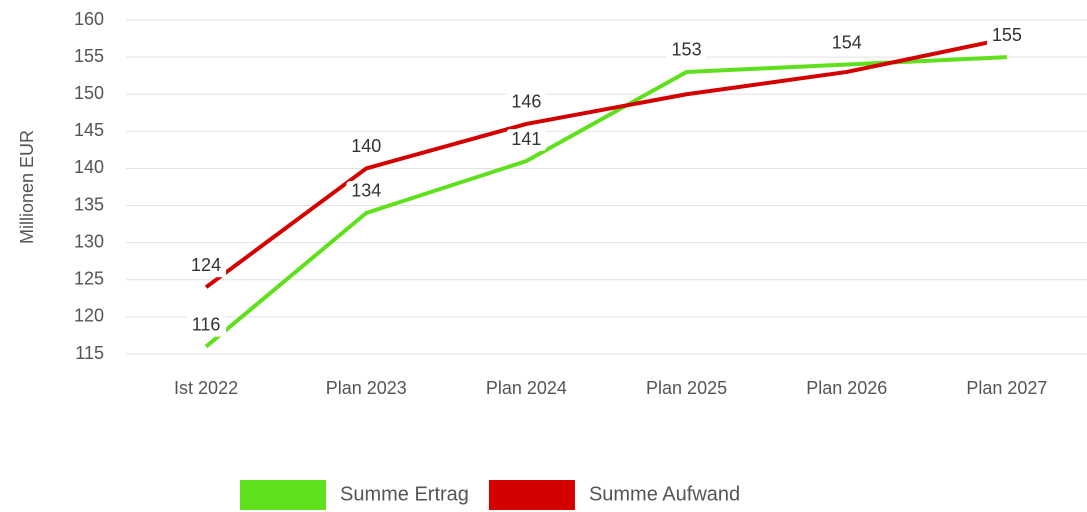 The width and height of the screenshot is (1087, 512). What do you see at coordinates (526, 388) in the screenshot?
I see `x-tick-label: Plan 2024` at bounding box center [526, 388].